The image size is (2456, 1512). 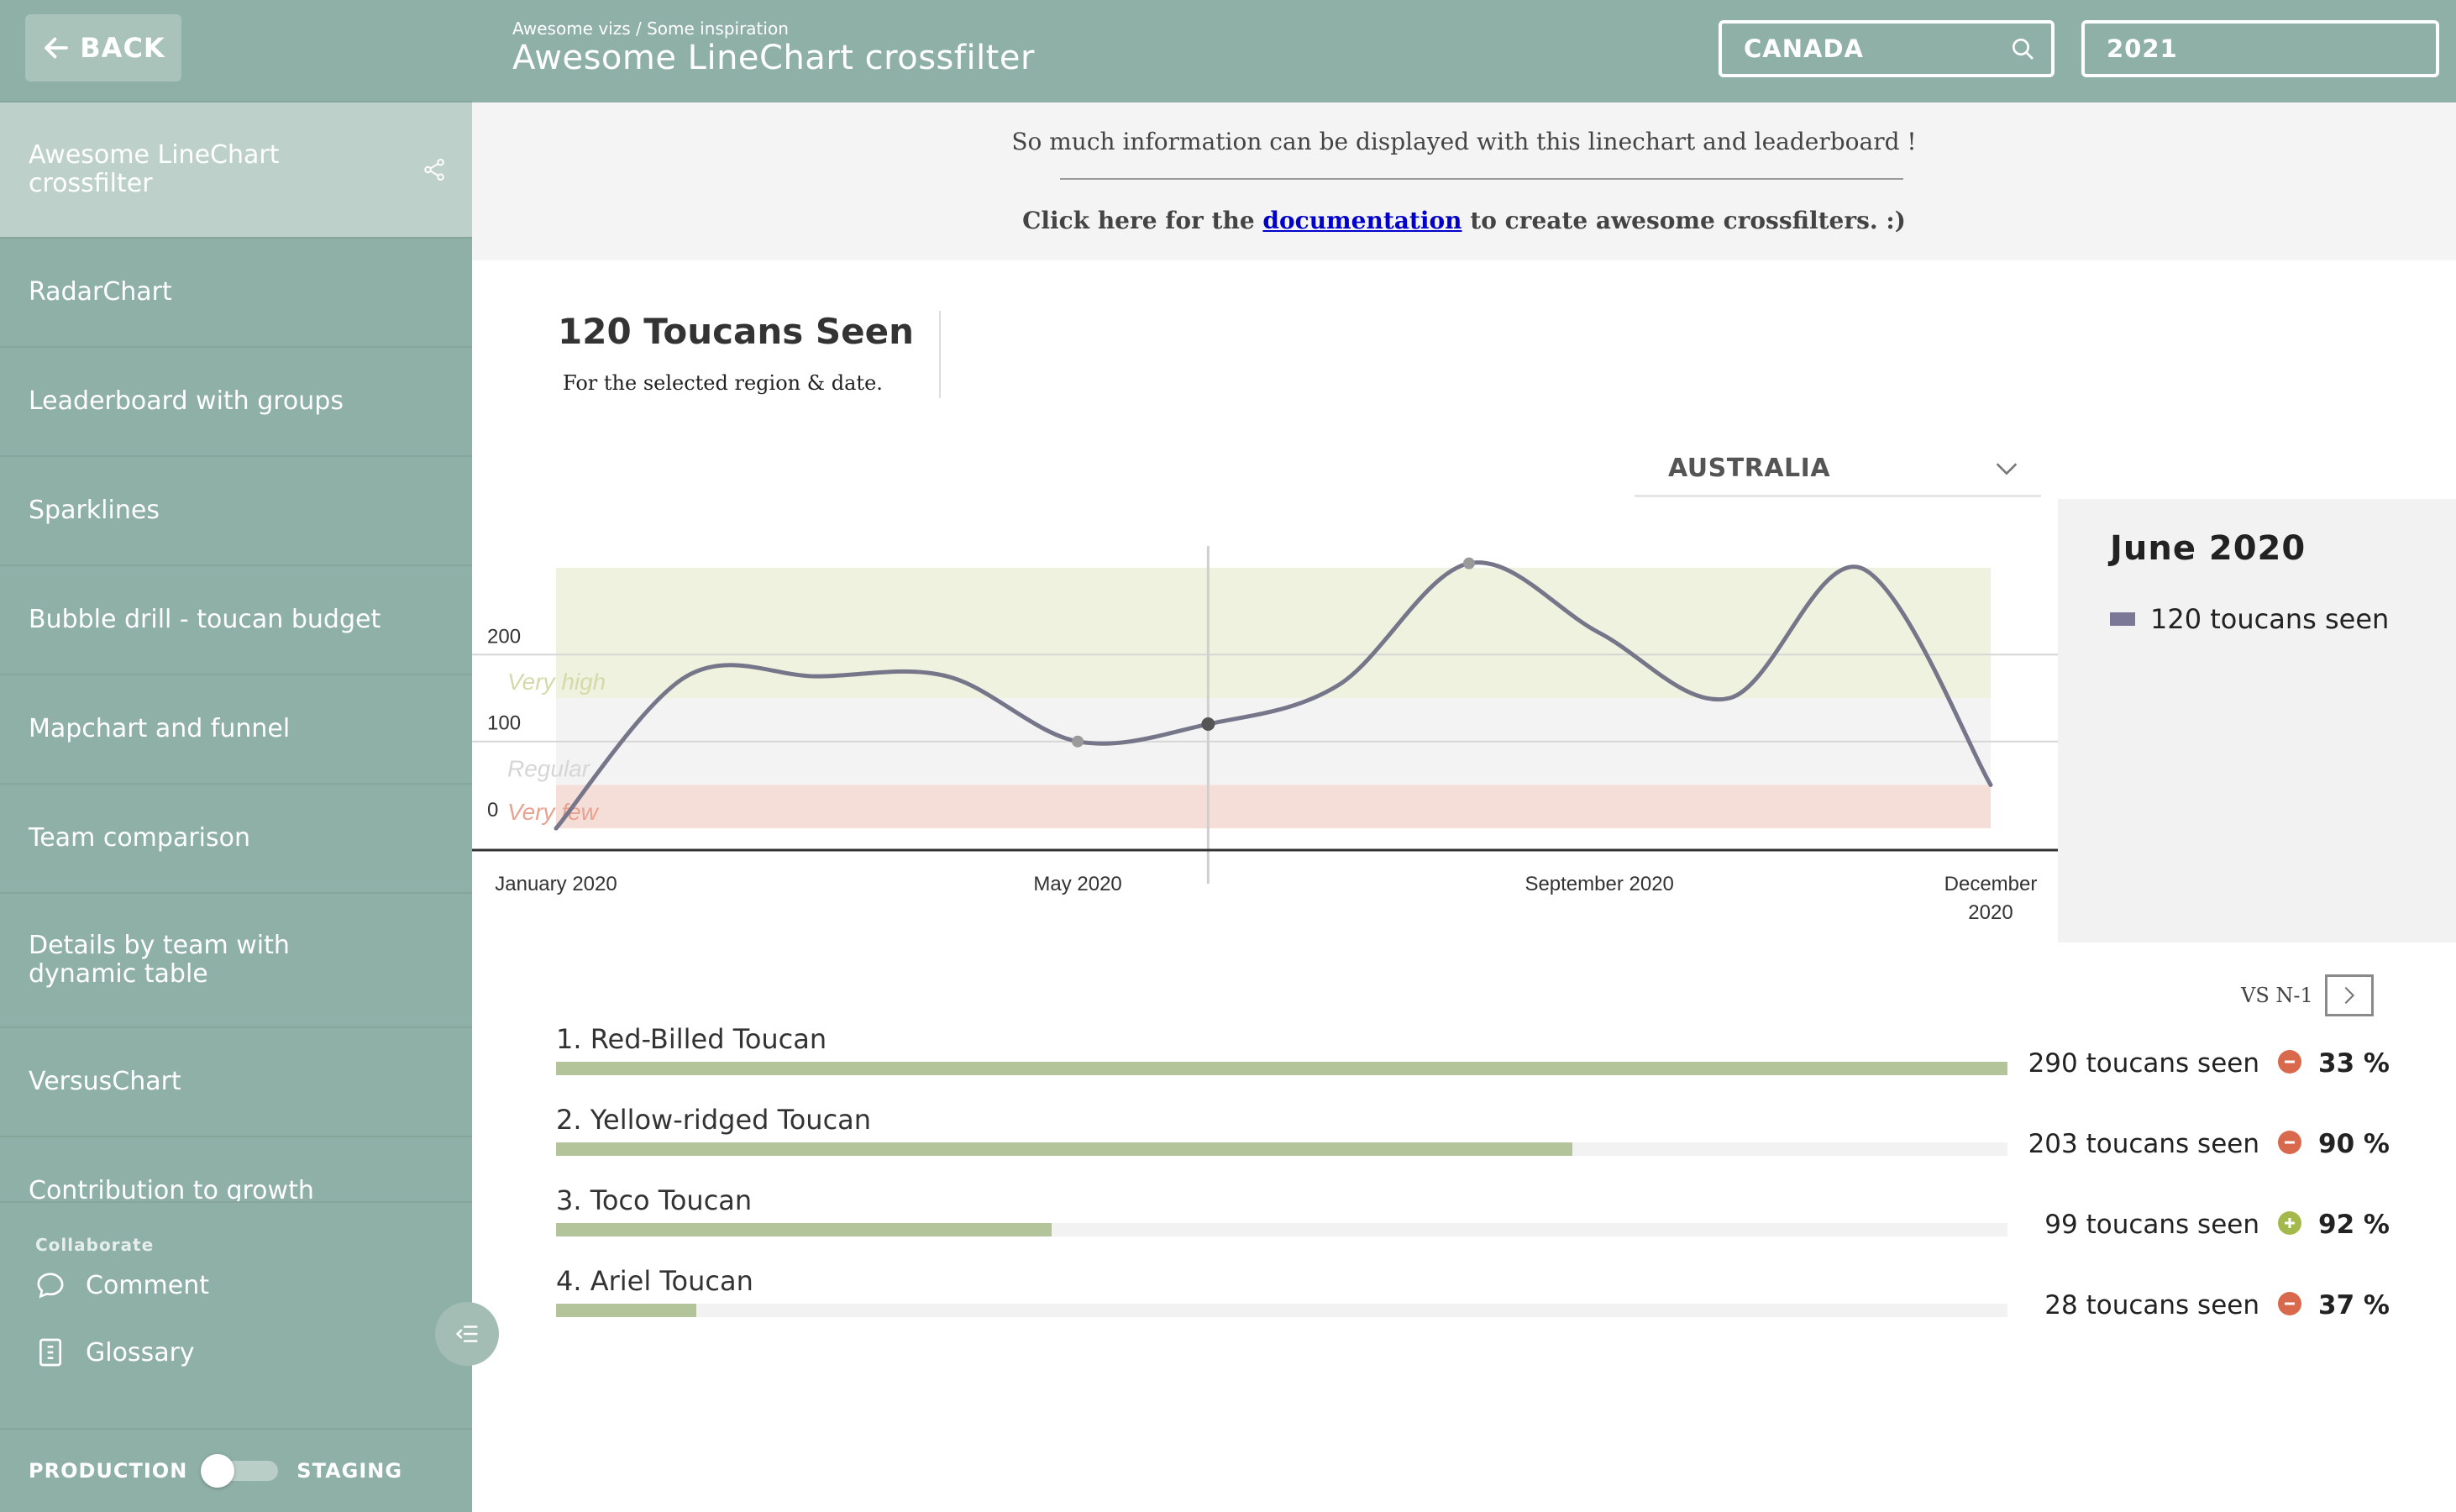 What do you see at coordinates (504, 723) in the screenshot?
I see `y-tick-label: 100` at bounding box center [504, 723].